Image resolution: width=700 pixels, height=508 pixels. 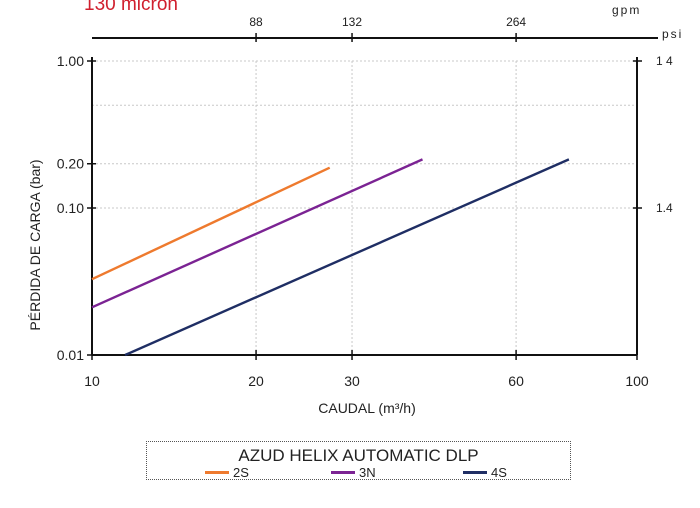 I want to click on legend-item-2s: 2S, so click(x=227, y=472).